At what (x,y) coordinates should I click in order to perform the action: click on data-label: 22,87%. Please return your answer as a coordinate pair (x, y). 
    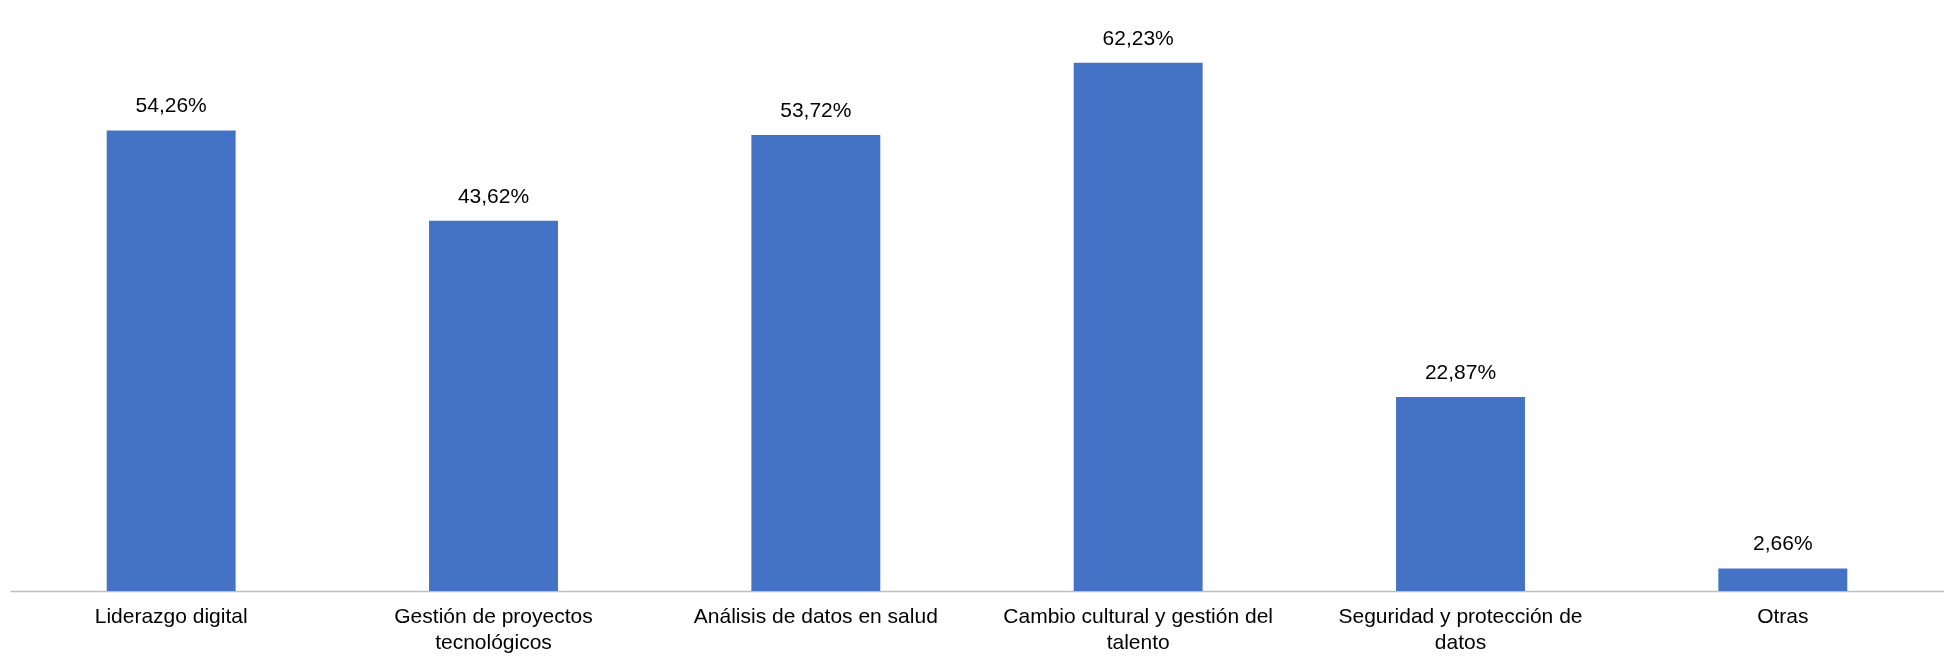
    Looking at the image, I should click on (1460, 371).